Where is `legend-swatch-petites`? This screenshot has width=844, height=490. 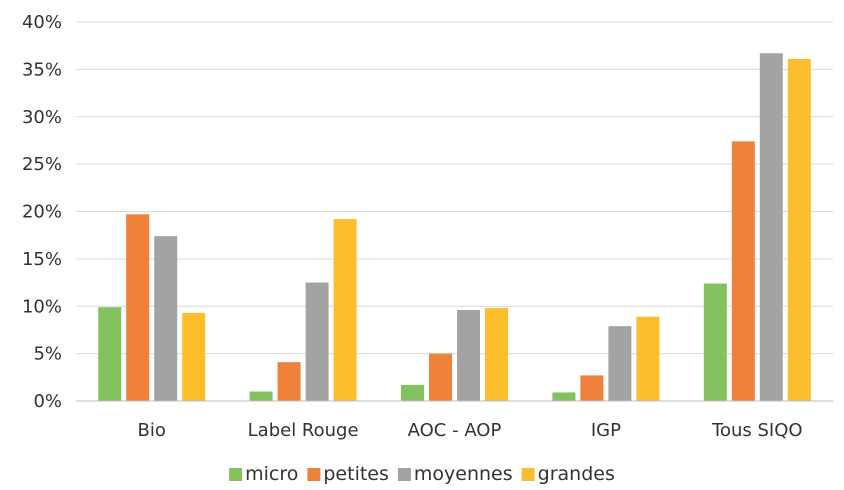
legend-swatch-petites is located at coordinates (314, 474).